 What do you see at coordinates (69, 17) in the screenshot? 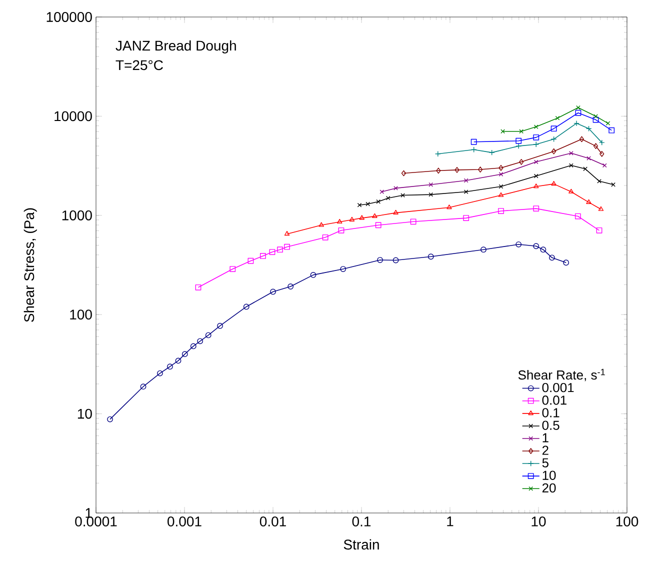
I see `y-tick-label: 100000` at bounding box center [69, 17].